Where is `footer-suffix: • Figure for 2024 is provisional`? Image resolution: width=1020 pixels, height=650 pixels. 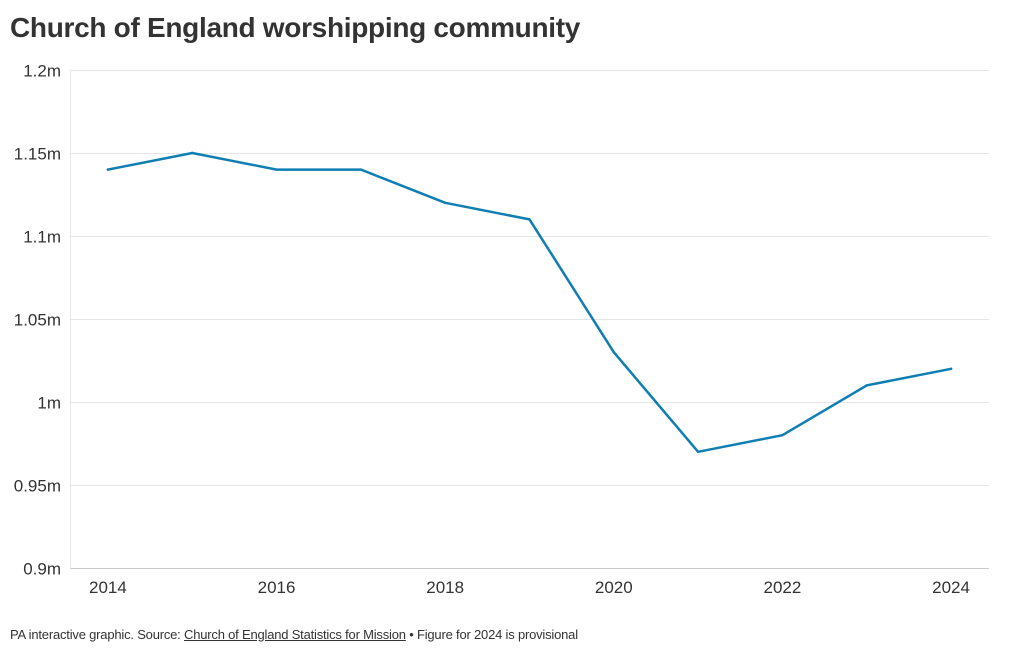
footer-suffix: • Figure for 2024 is provisional is located at coordinates (491, 634).